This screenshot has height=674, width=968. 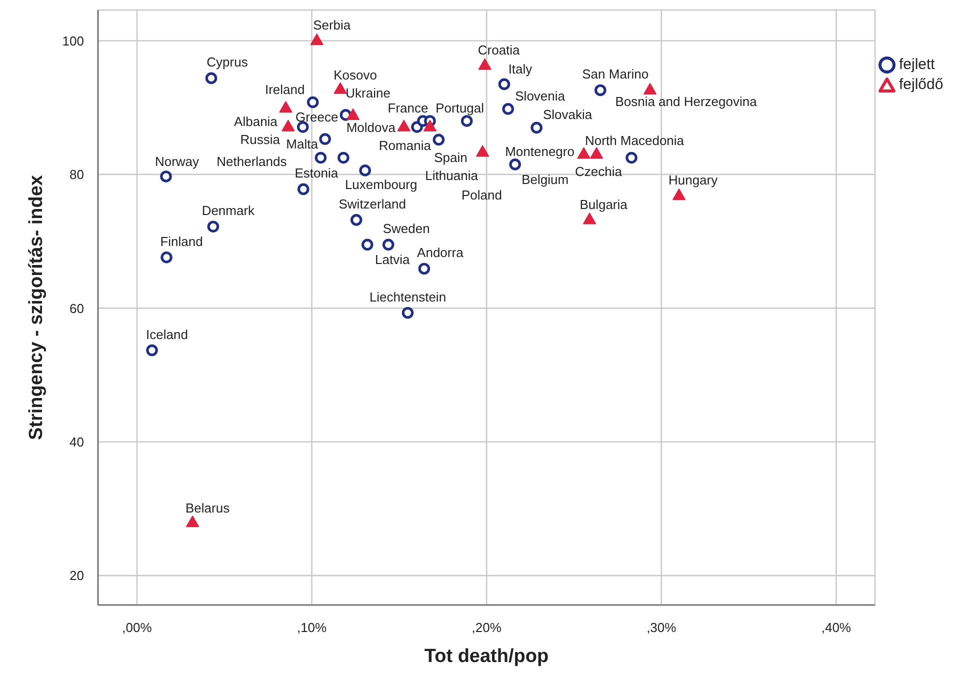 I want to click on x-tick-label: ,30%, so click(x=661, y=628).